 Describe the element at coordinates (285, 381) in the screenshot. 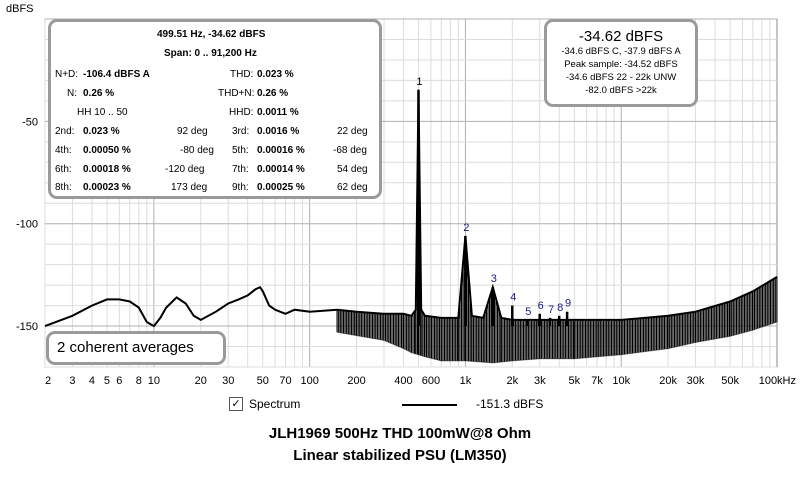

I see `x-tick-label: 70` at that location.